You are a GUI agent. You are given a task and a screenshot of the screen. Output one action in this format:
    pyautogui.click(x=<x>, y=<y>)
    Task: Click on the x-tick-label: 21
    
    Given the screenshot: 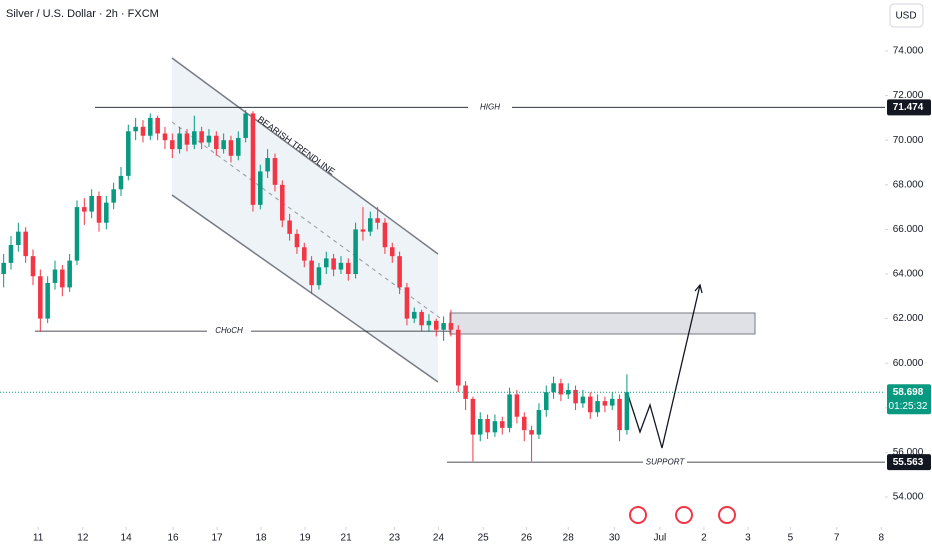 What is the action you would take?
    pyautogui.click(x=347, y=538)
    